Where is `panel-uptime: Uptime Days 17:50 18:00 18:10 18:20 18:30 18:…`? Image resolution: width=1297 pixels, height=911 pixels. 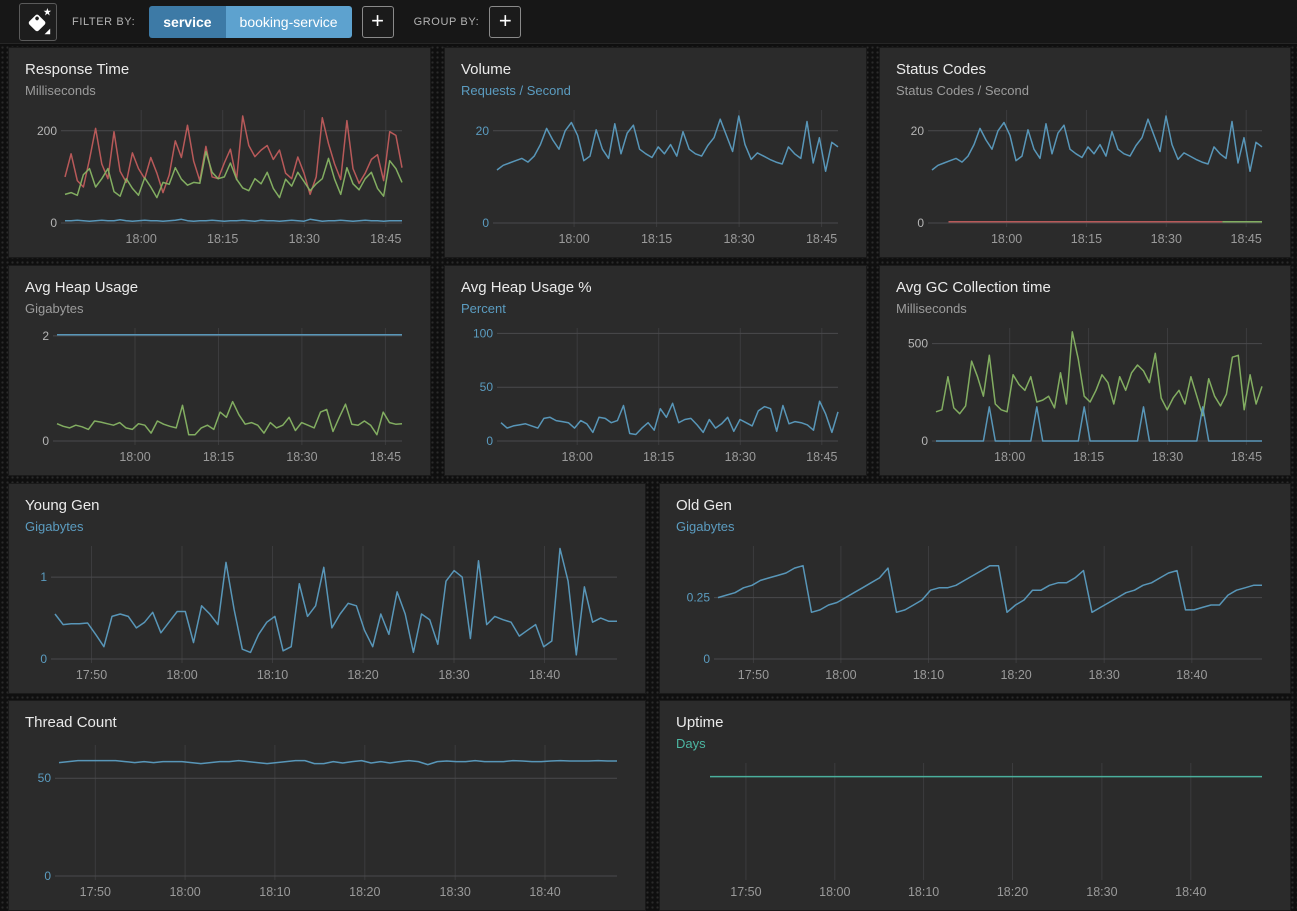
panel-uptime: Uptime Days 17:50 18:00 18:10 18:20 18:30 18:… is located at coordinates (975, 805).